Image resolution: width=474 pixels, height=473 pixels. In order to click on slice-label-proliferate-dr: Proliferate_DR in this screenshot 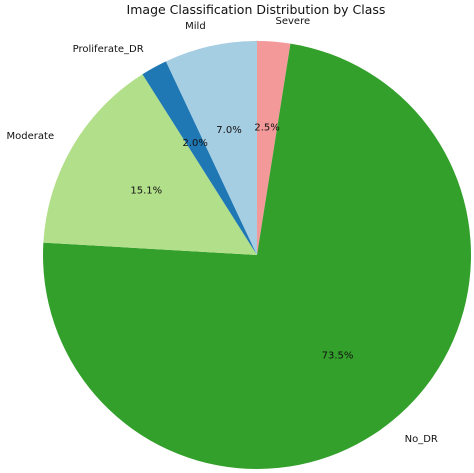, I will do `click(108, 49)`.